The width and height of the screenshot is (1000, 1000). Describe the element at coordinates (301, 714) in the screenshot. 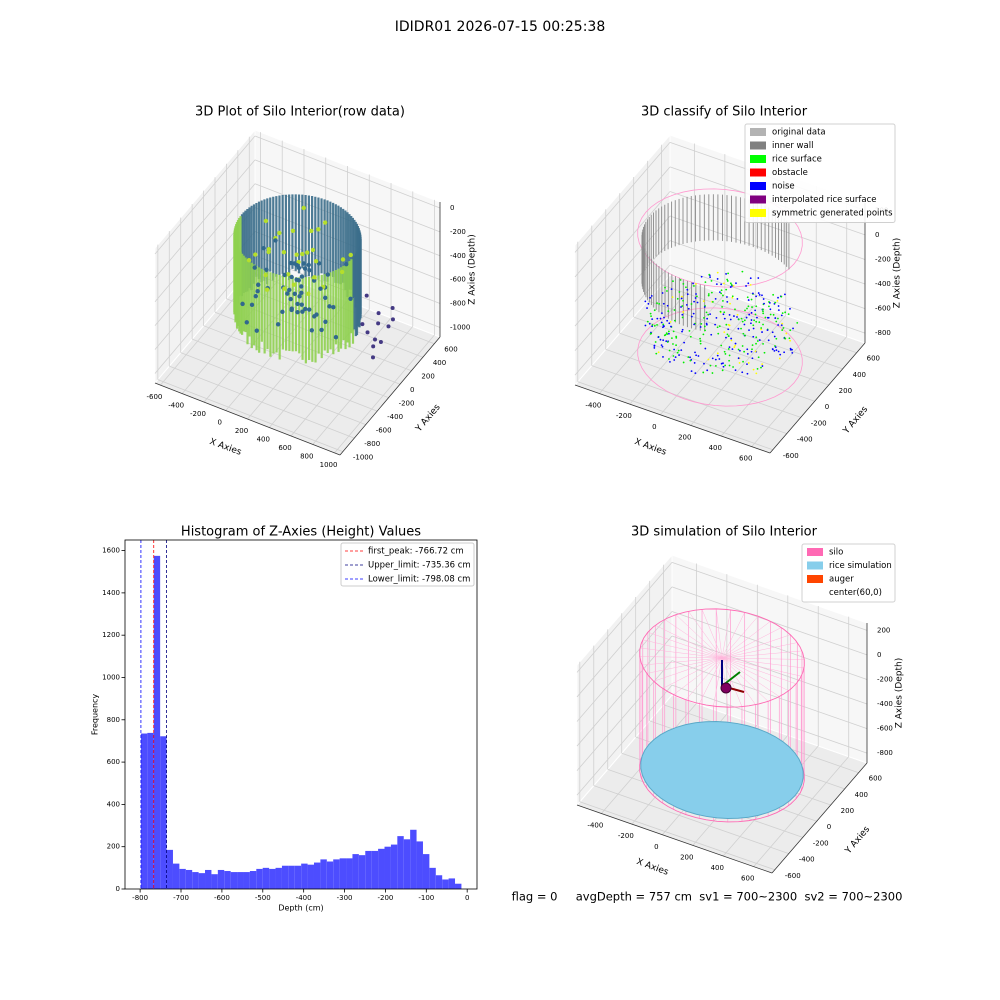

I see `plot-frame` at that location.